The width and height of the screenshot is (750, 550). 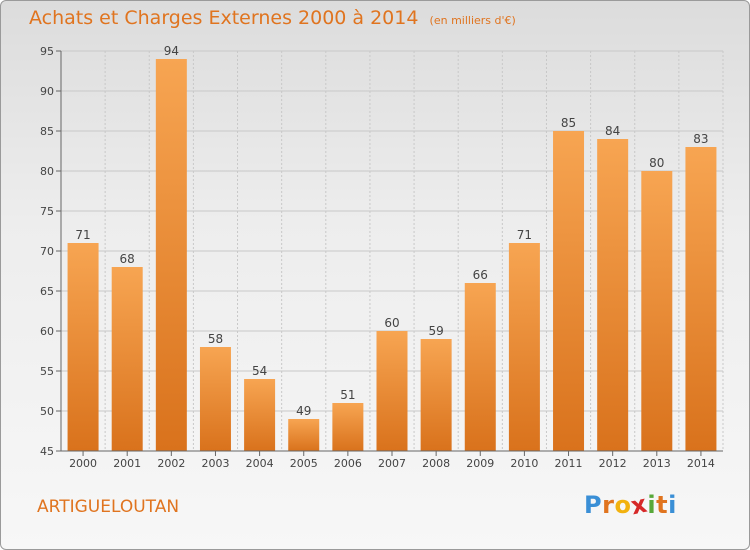 I want to click on y-tick-label: 80, so click(x=47, y=171).